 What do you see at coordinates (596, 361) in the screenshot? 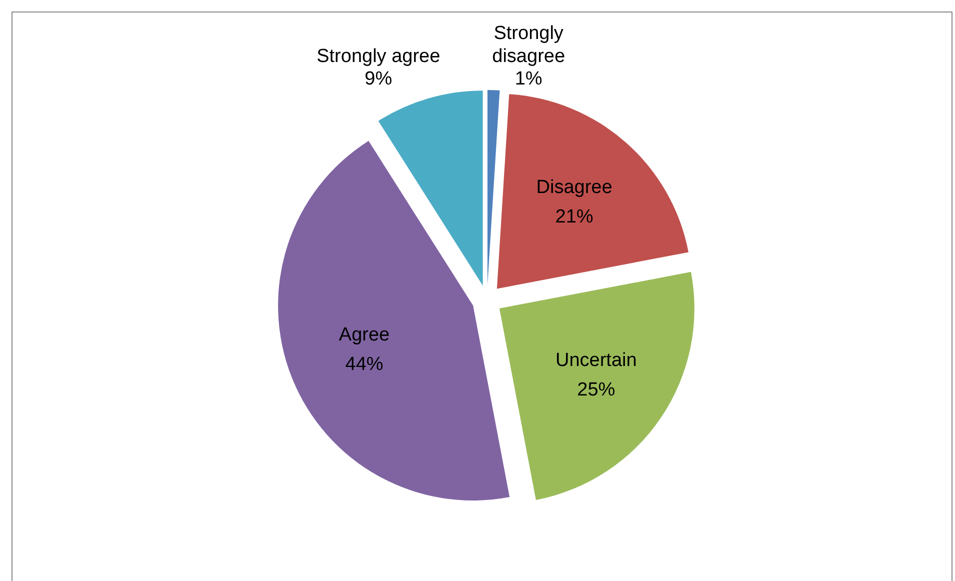
I see `slice-label: Uncertain` at bounding box center [596, 361].